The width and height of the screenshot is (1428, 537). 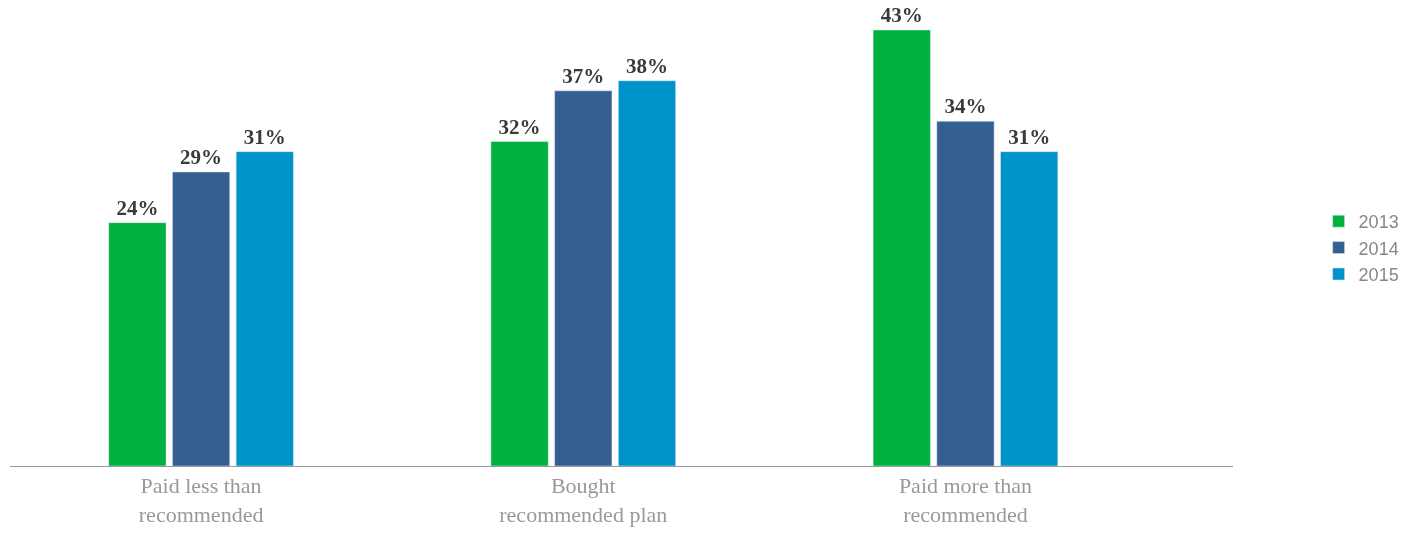 What do you see at coordinates (201, 156) in the screenshot?
I see `data-label: 29%` at bounding box center [201, 156].